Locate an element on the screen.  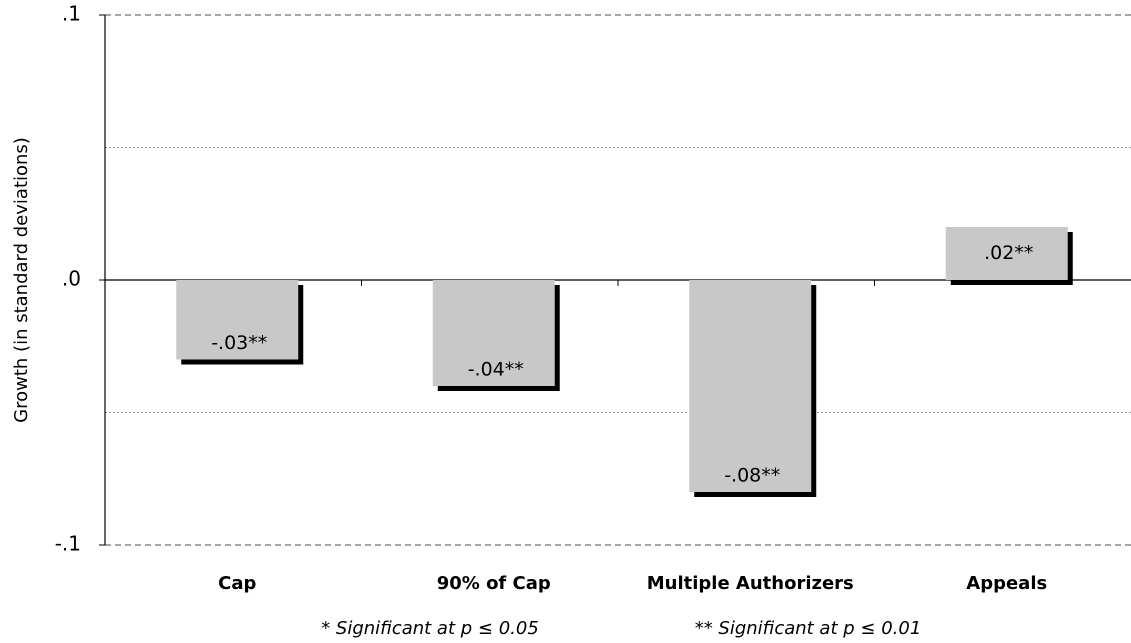
y-tick-label: .1 is located at coordinates (71, 14).